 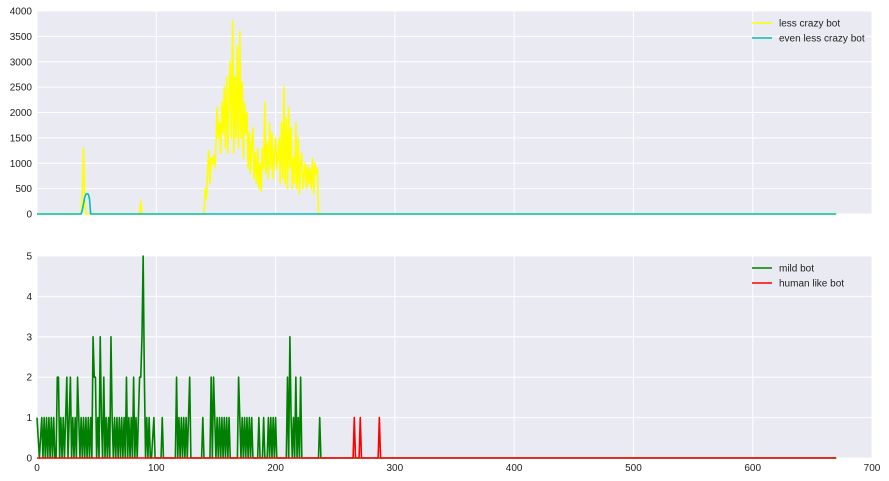 I want to click on x-tick-label: 0, so click(x=37, y=468).